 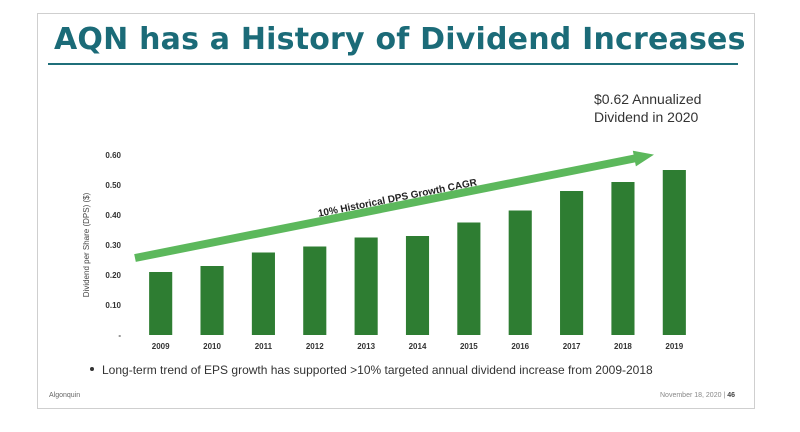 I want to click on x-tick-label: 2014, so click(x=418, y=346).